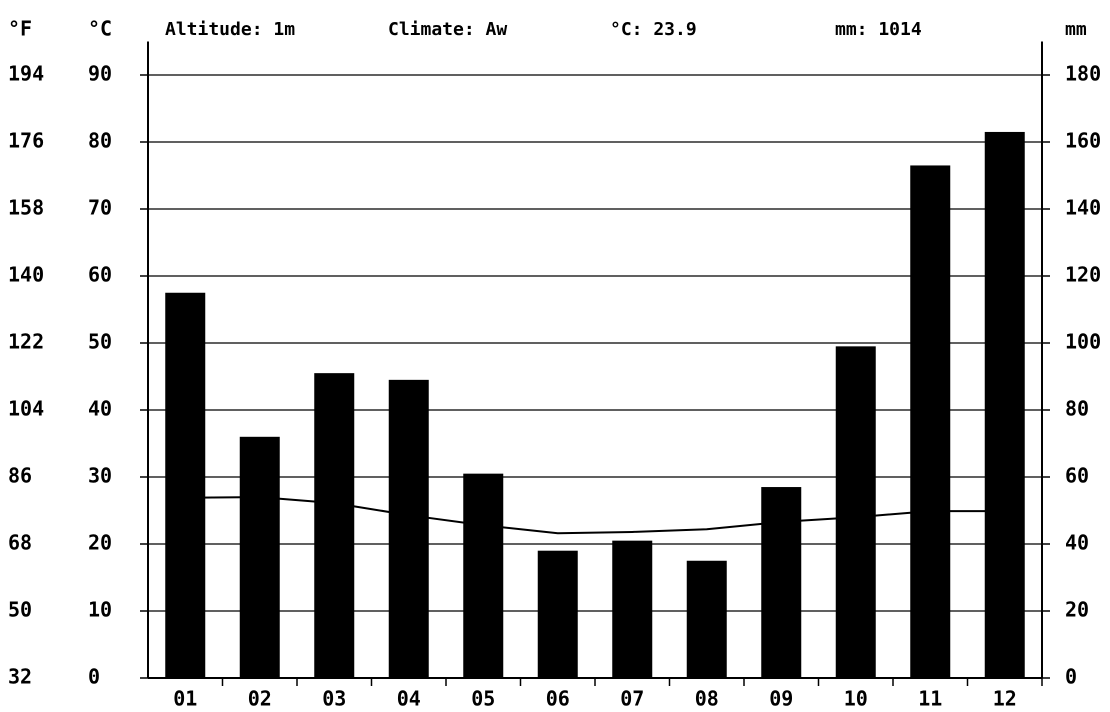 The image size is (1110, 712). What do you see at coordinates (26, 141) in the screenshot?
I see `y3-tick-label: 176` at bounding box center [26, 141].